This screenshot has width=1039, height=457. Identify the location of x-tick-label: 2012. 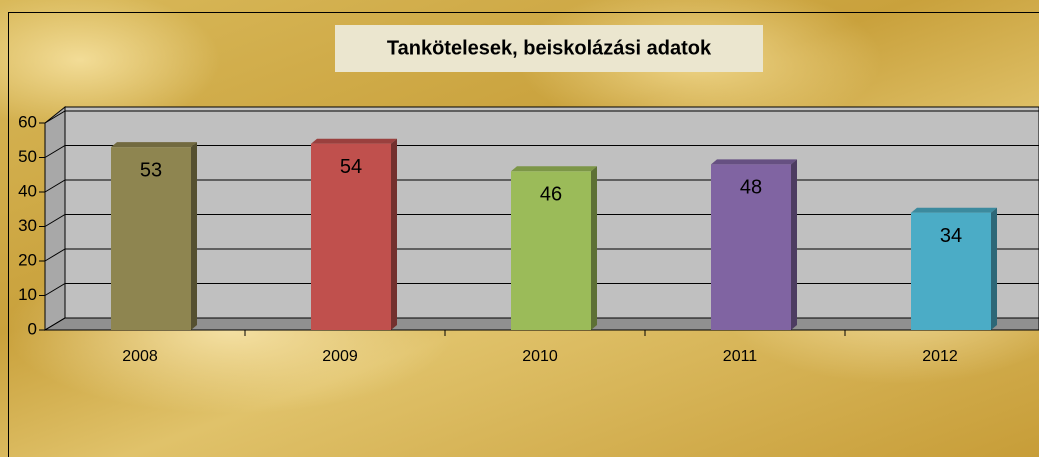
(940, 356).